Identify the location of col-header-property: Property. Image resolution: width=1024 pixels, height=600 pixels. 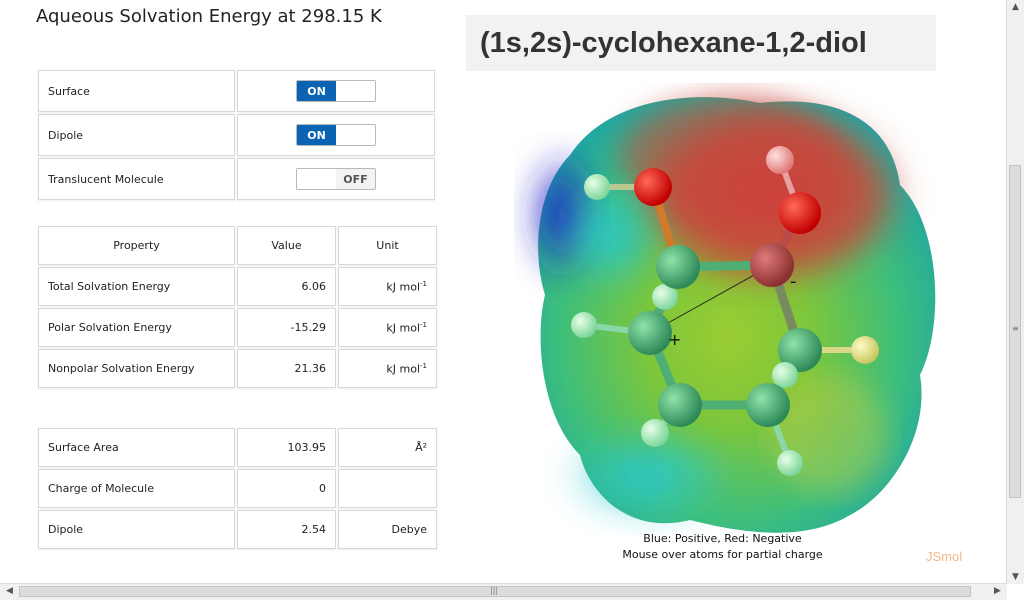
(136, 245).